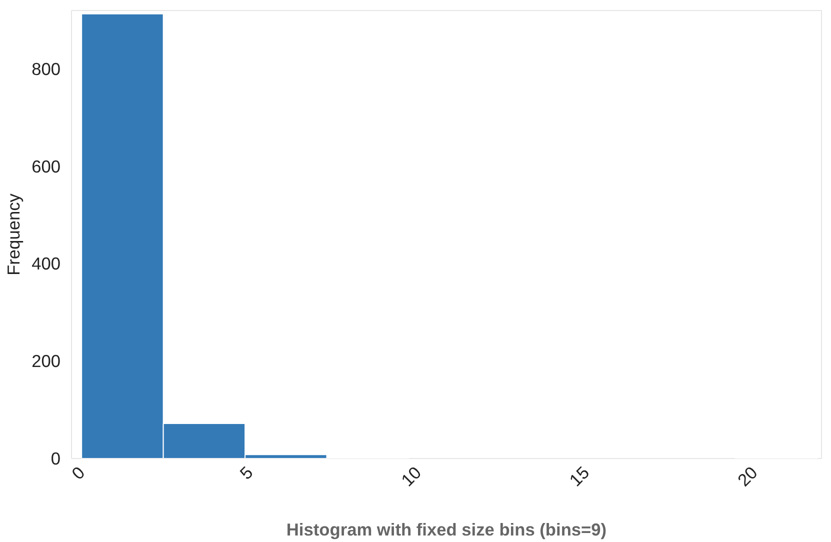 The image size is (831, 542). I want to click on y-axis-title: Frequency, so click(14, 234).